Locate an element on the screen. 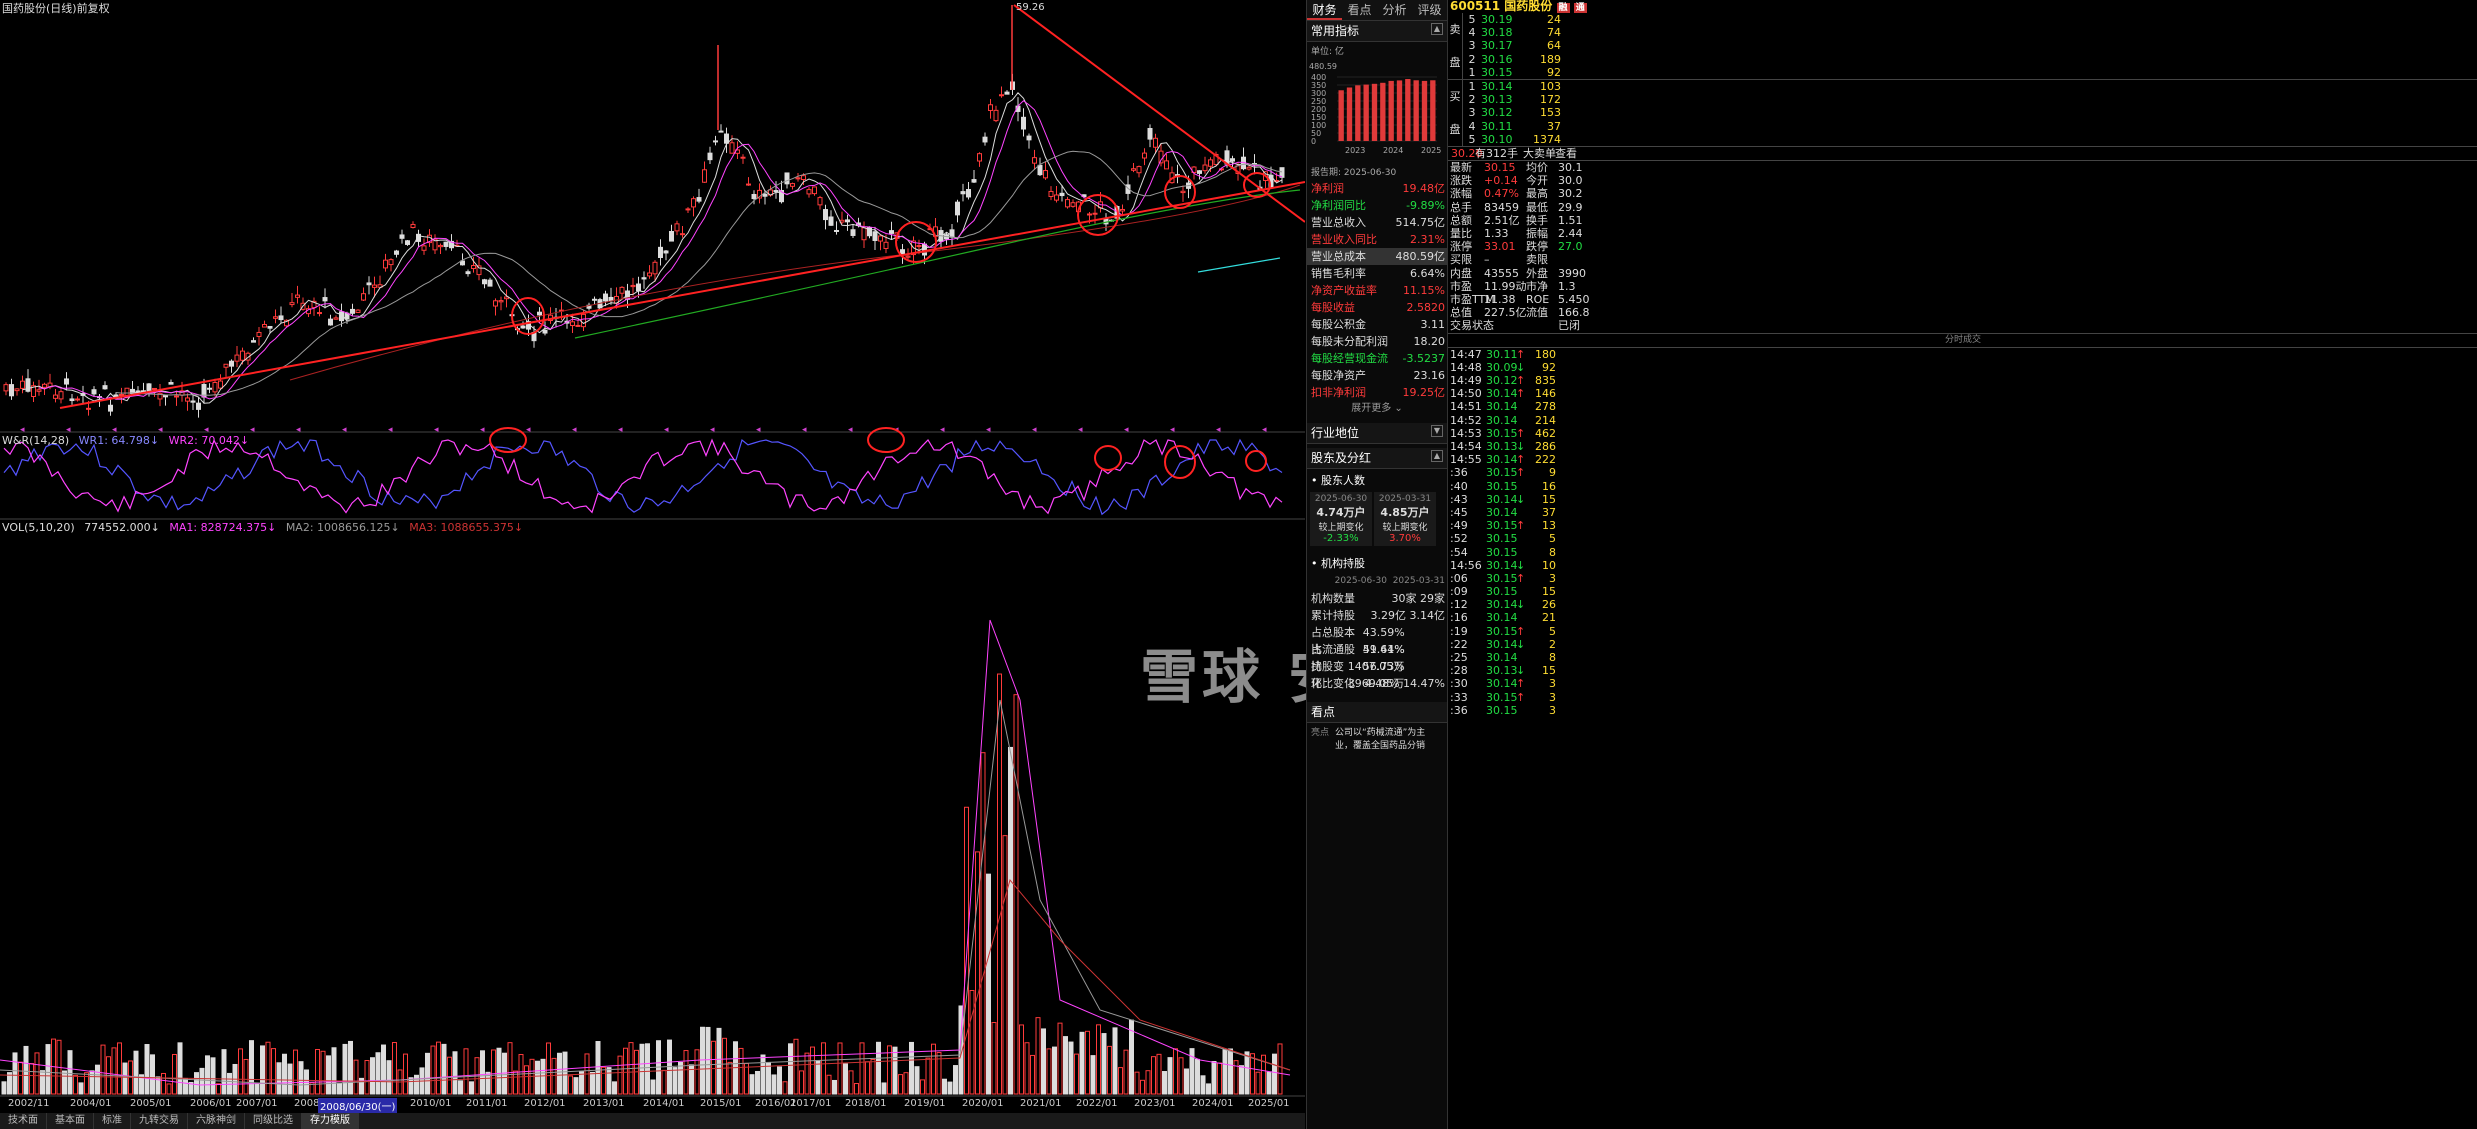 The image size is (2477, 1129). big-order-row: 30.20 有312手 大卖单 查看 is located at coordinates (1962, 154).